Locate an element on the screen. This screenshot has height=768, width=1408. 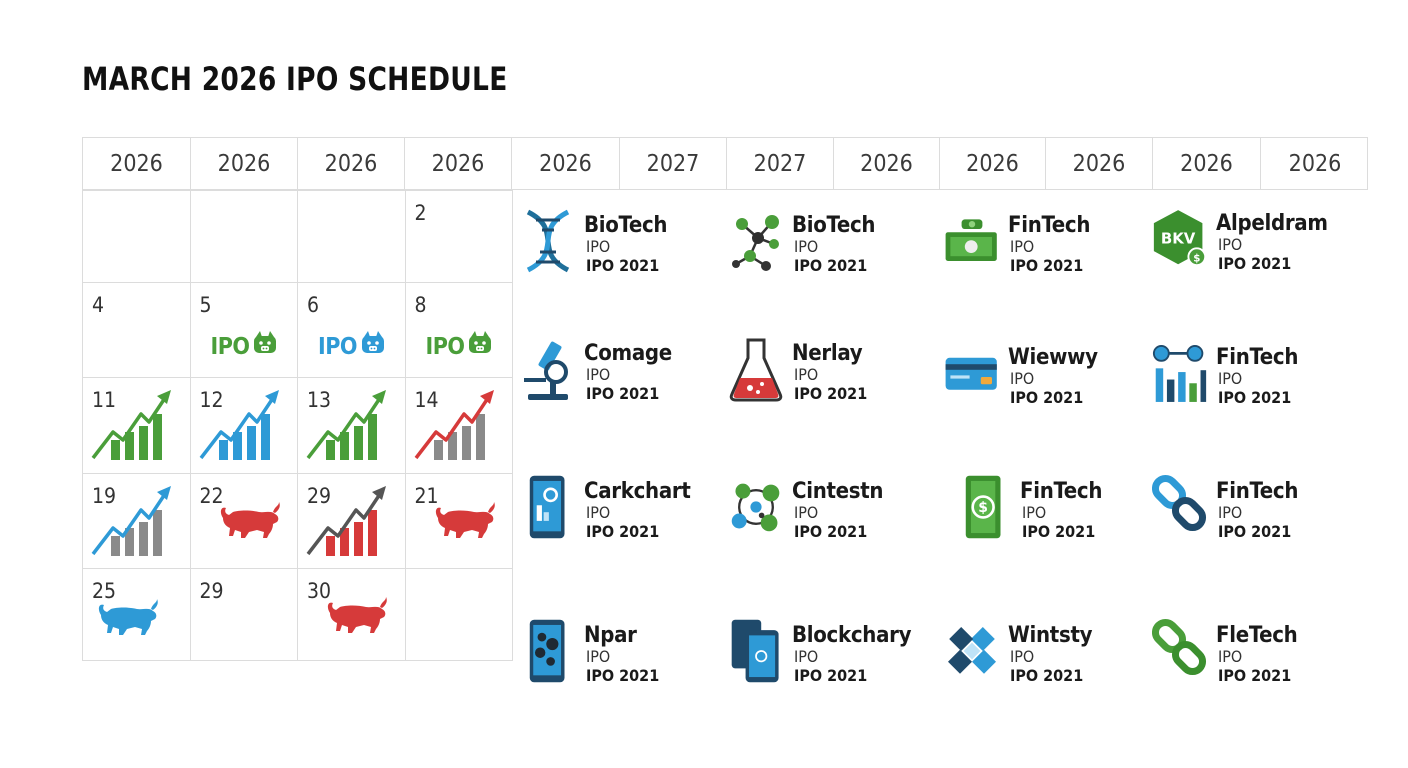
ipo-badge-label: IPO is located at coordinates (337, 347).